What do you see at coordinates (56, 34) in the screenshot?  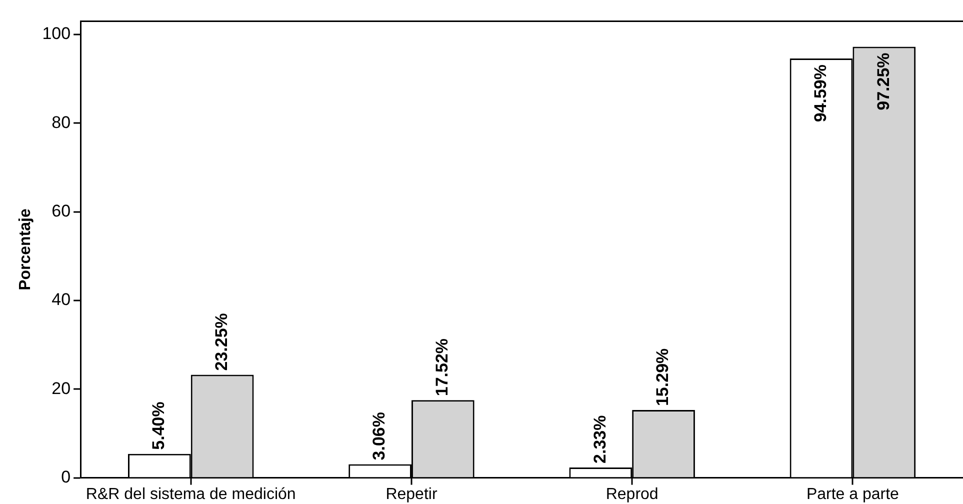 I see `y-tick-label: 100` at bounding box center [56, 34].